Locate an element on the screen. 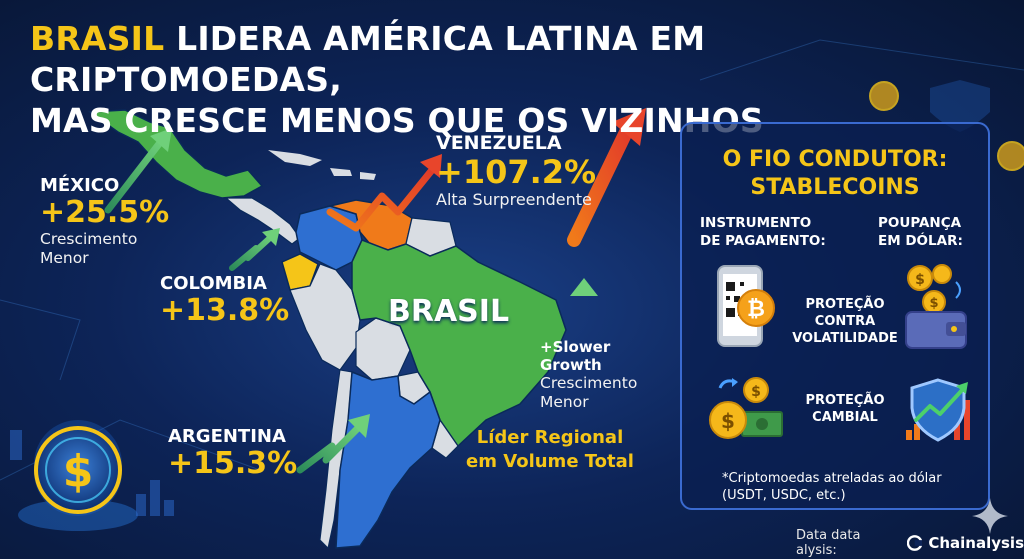  mexico-growth-arrow is located at coordinates (138, 171).